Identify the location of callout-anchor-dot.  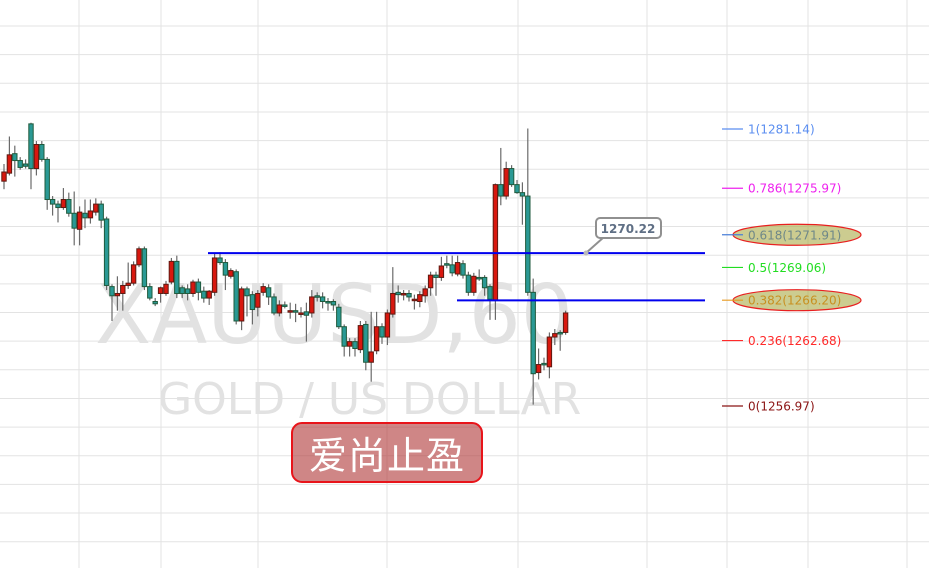
(586, 253).